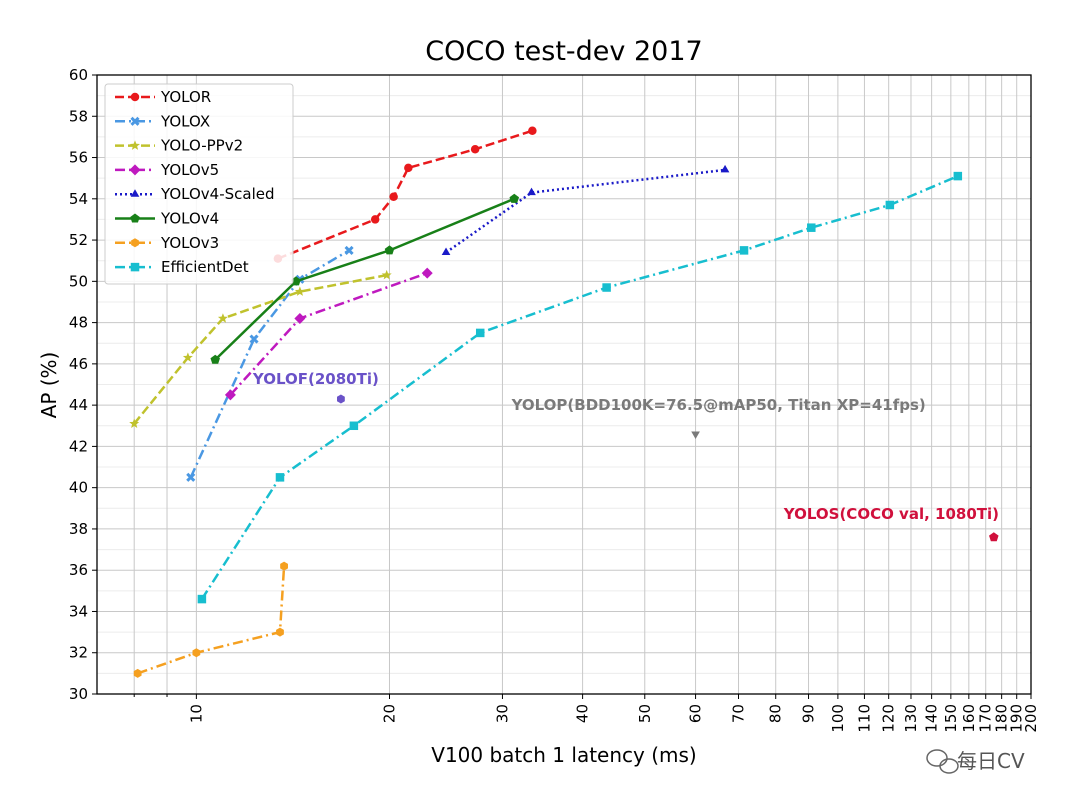 This screenshot has height=806, width=1080. I want to click on legend-label: YOLOv4, so click(189, 219).